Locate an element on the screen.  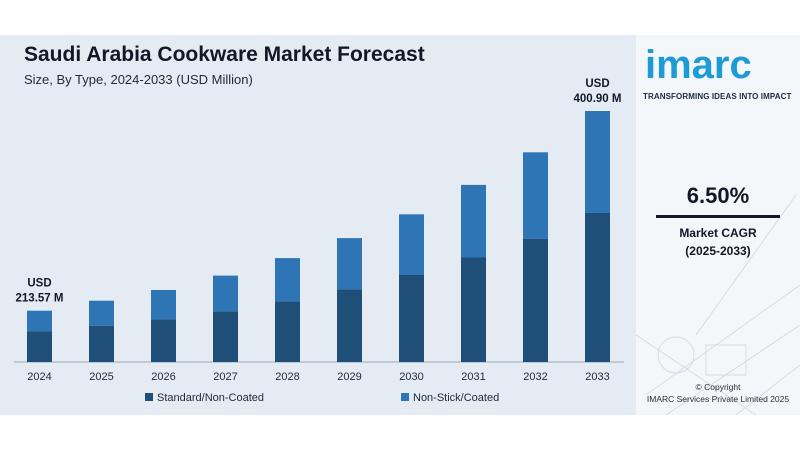
legend-swatch-standard is located at coordinates (149, 397).